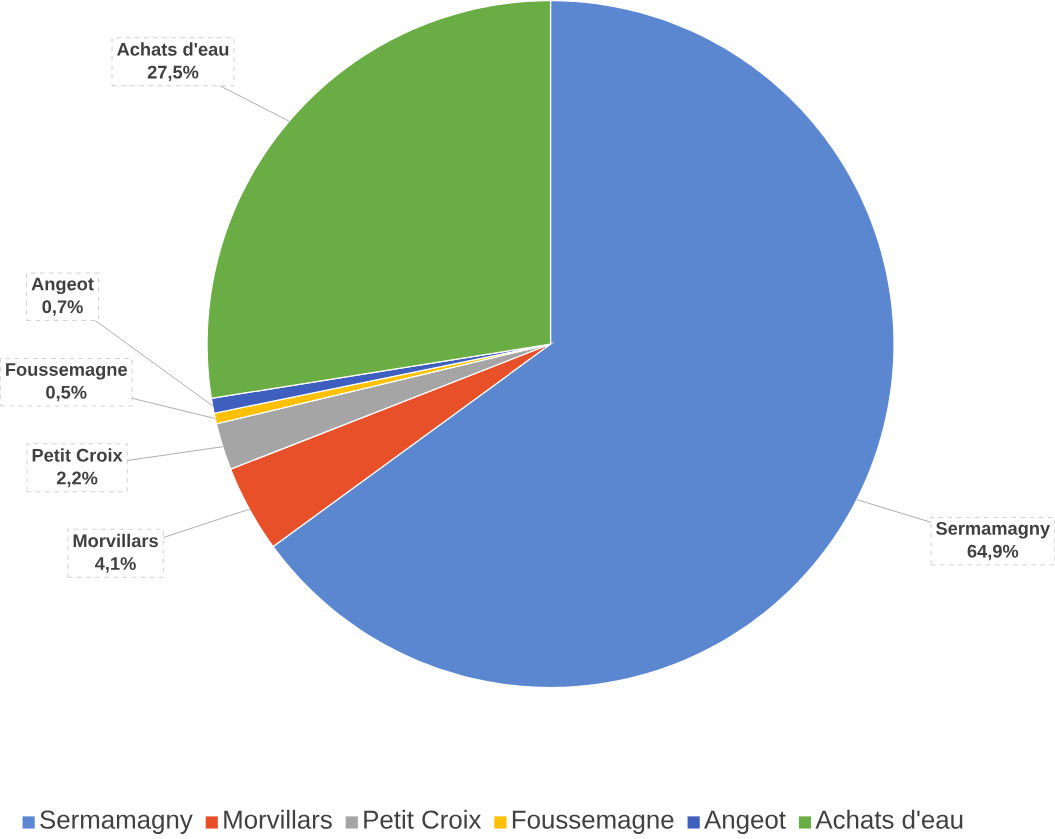 Image resolution: width=1055 pixels, height=839 pixels. Describe the element at coordinates (116, 822) in the screenshot. I see `legend-label: Sermamagny` at that location.